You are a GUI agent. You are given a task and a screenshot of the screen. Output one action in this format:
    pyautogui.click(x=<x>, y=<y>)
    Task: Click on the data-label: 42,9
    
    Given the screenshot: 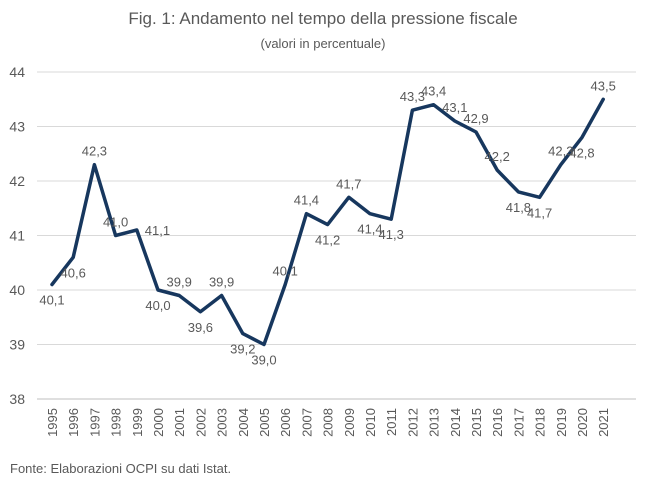 What is the action you would take?
    pyautogui.click(x=475, y=118)
    